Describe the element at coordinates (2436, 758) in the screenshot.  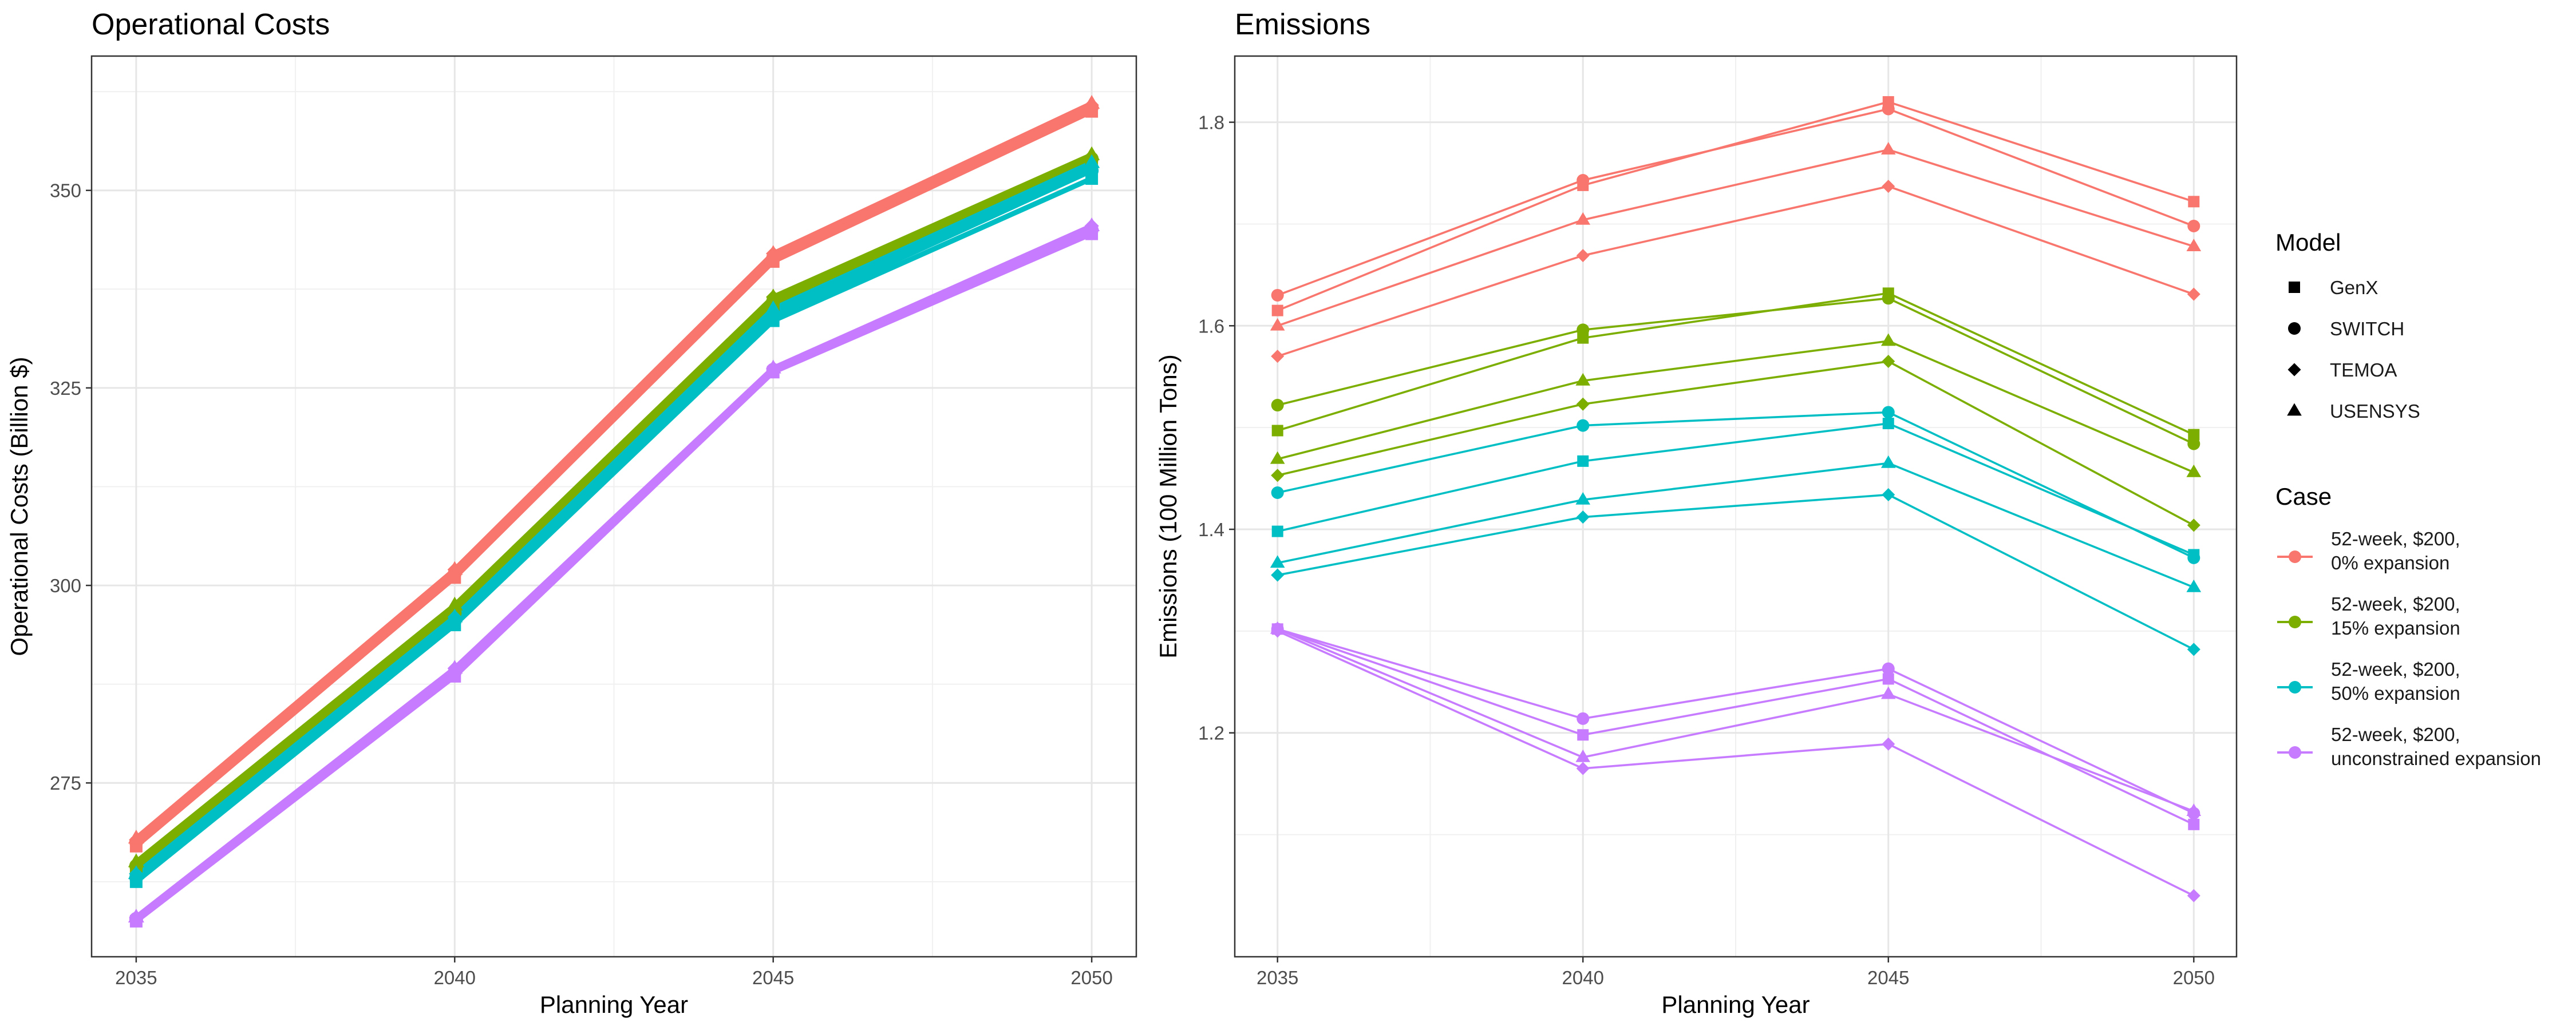
I see `legend-case-label: unconstrained expansion` at that location.